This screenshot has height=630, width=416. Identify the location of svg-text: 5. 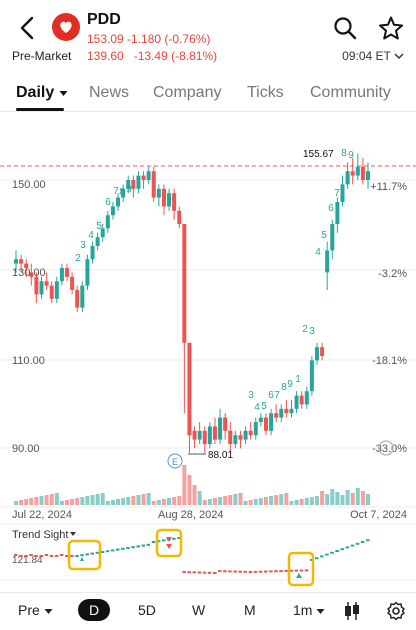
(99, 226).